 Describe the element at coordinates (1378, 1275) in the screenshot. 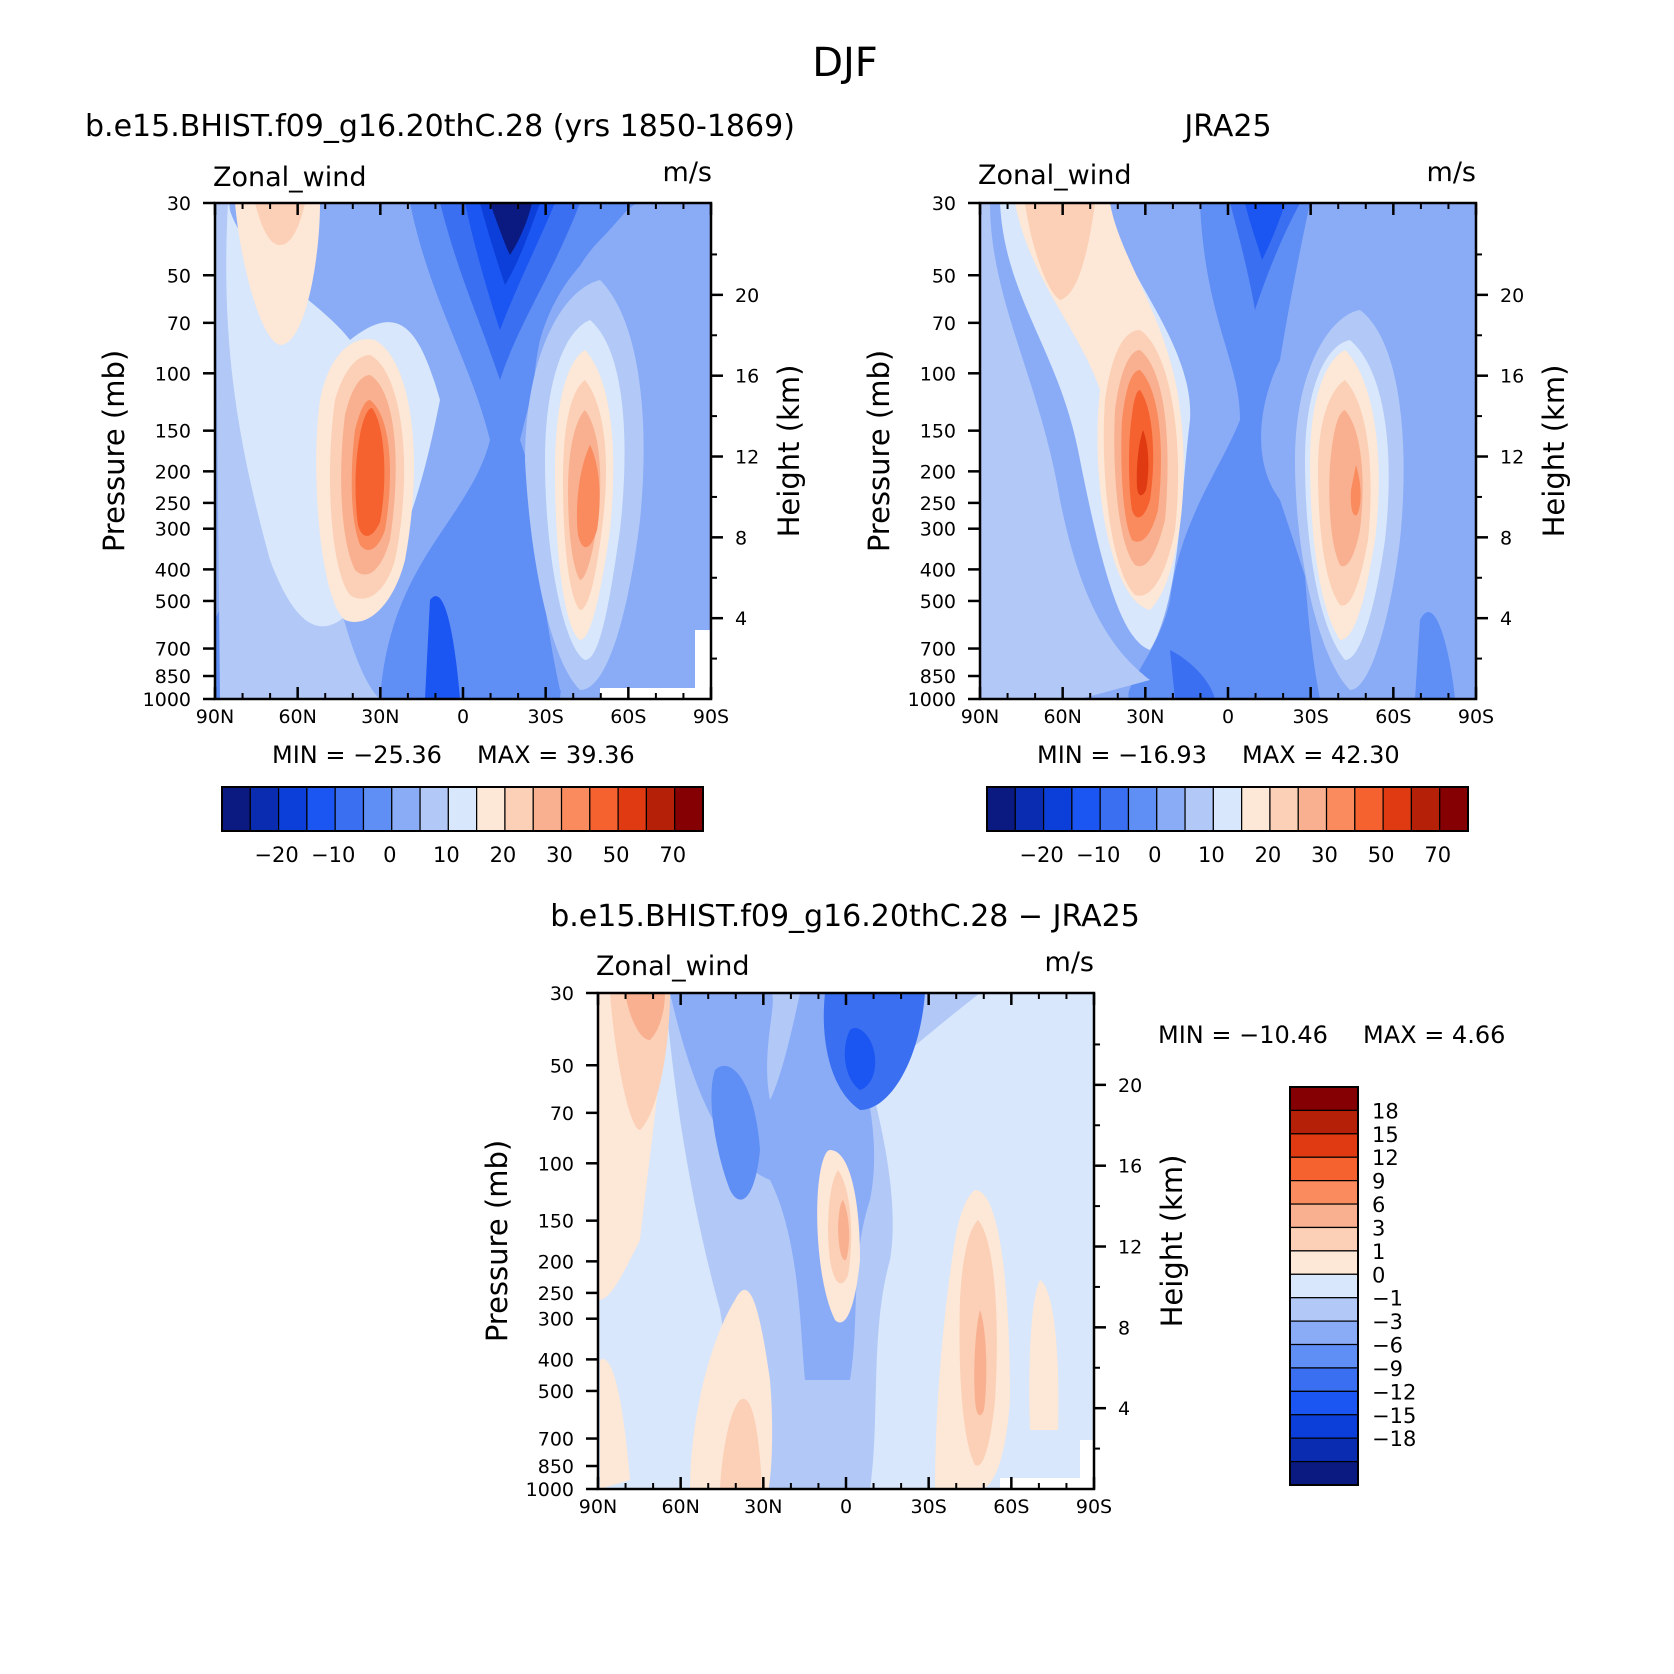

I see `colorbar-label: 0` at that location.